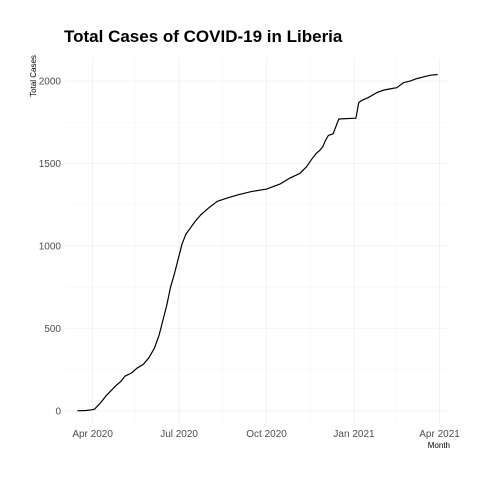 This screenshot has height=480, width=480. Describe the element at coordinates (50, 164) in the screenshot. I see `y-tick-label: 1500` at that location.